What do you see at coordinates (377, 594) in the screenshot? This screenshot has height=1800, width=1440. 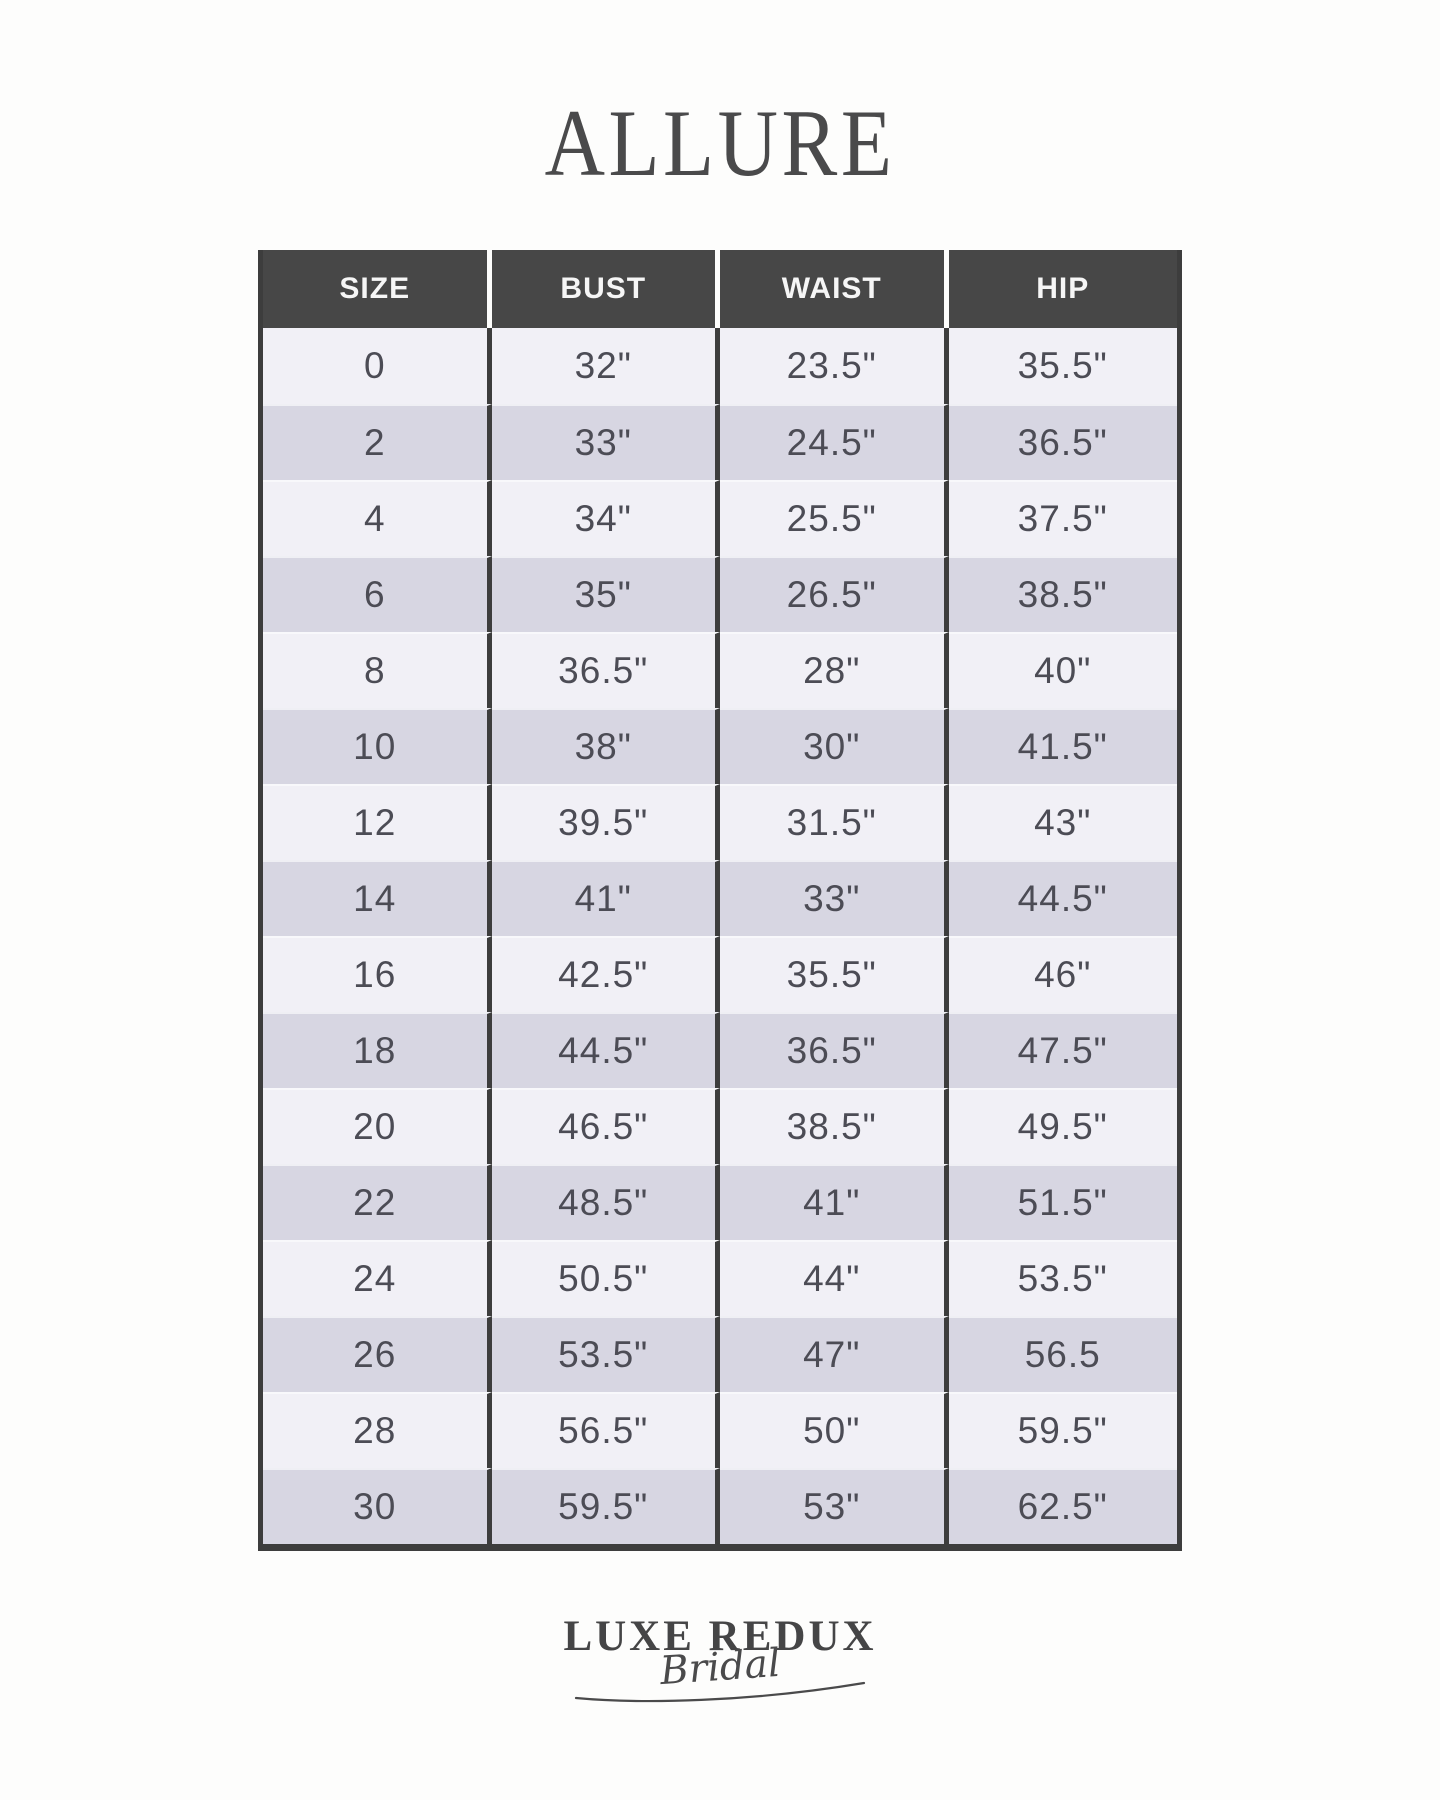 I see `table-cell: 6` at bounding box center [377, 594].